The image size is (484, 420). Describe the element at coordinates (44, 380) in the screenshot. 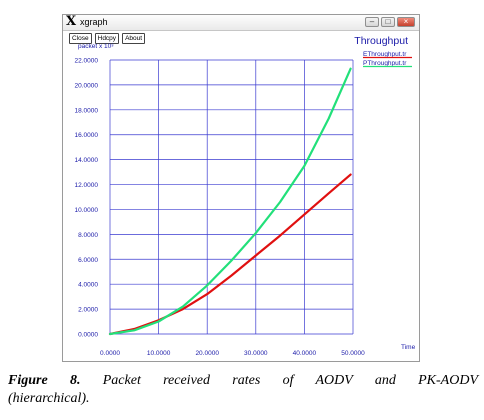

I see `caption-label: Figure 8.` at that location.